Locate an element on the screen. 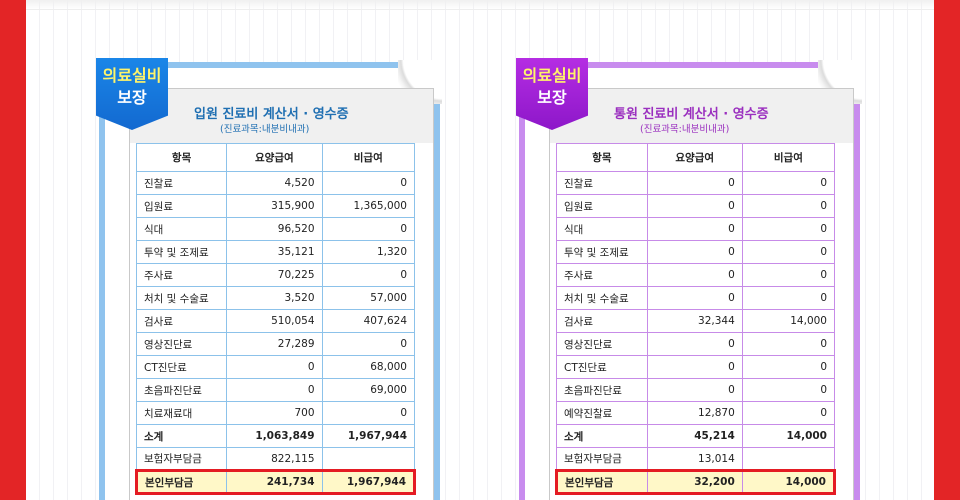  insurer-share-row: 보험자부담금 822,115 is located at coordinates (275, 459).